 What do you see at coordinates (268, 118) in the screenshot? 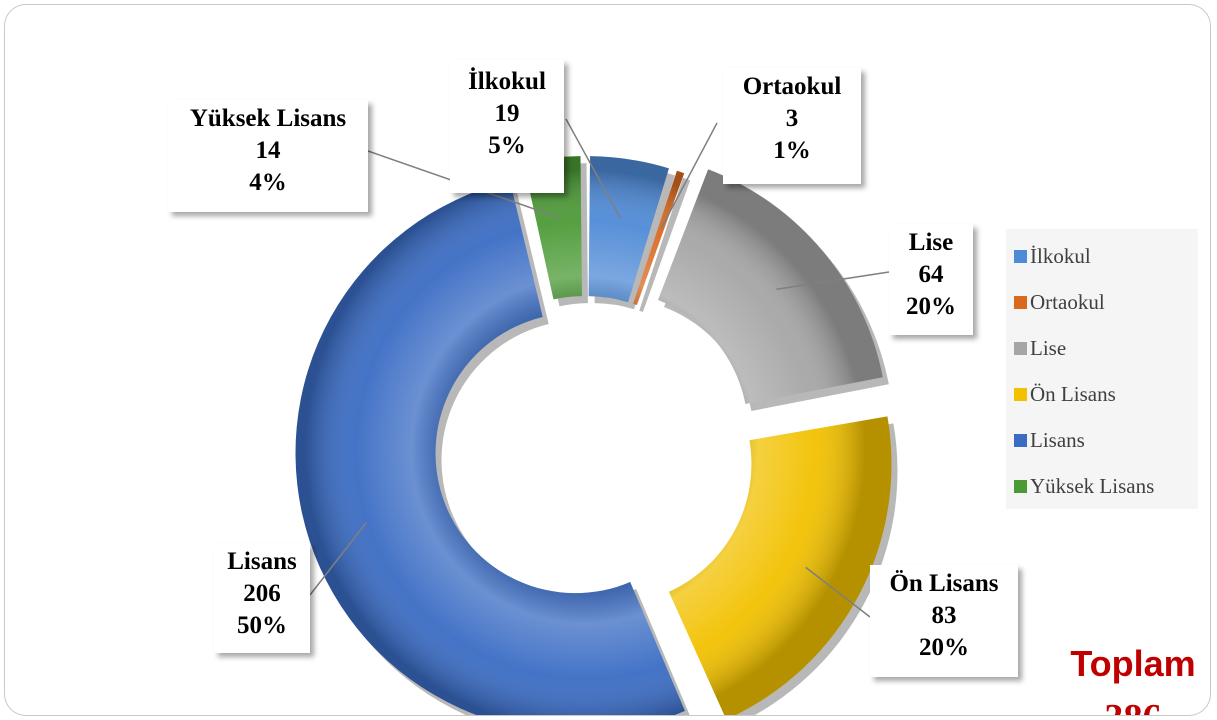
I see `data-label-yuksek-lisans-name: Yüksek Lisans` at bounding box center [268, 118].